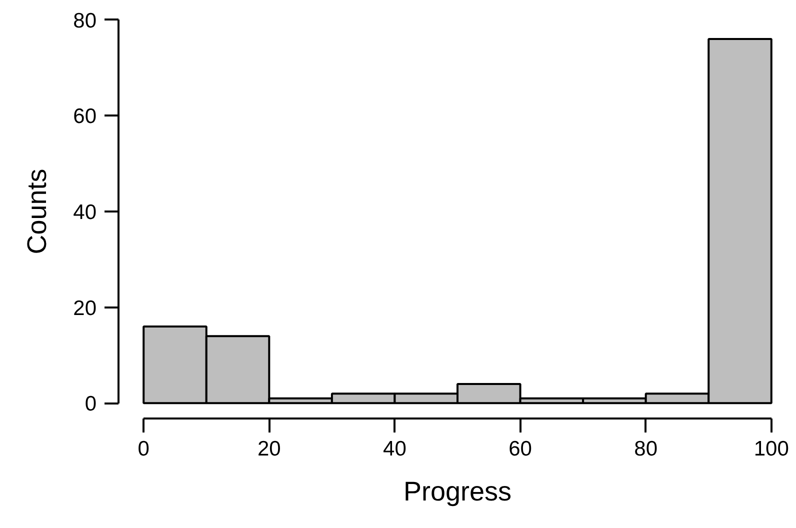 The width and height of the screenshot is (796, 528). What do you see at coordinates (37, 211) in the screenshot?
I see `y-axis-title: Counts` at bounding box center [37, 211].